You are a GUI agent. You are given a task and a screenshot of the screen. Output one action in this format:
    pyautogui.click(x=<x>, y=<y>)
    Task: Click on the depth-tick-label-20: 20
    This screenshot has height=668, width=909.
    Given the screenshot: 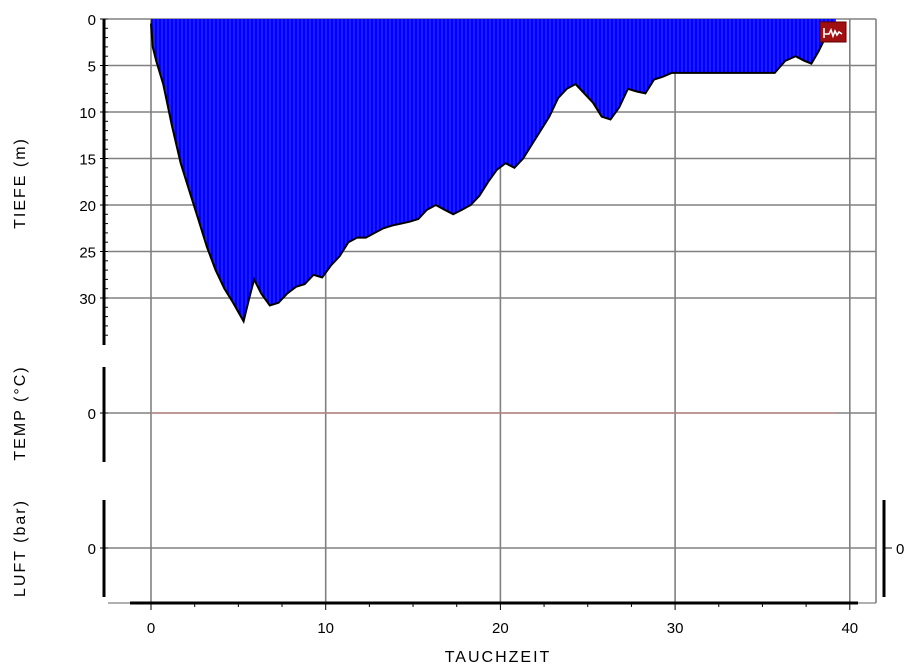 What is the action you would take?
    pyautogui.click(x=87, y=206)
    